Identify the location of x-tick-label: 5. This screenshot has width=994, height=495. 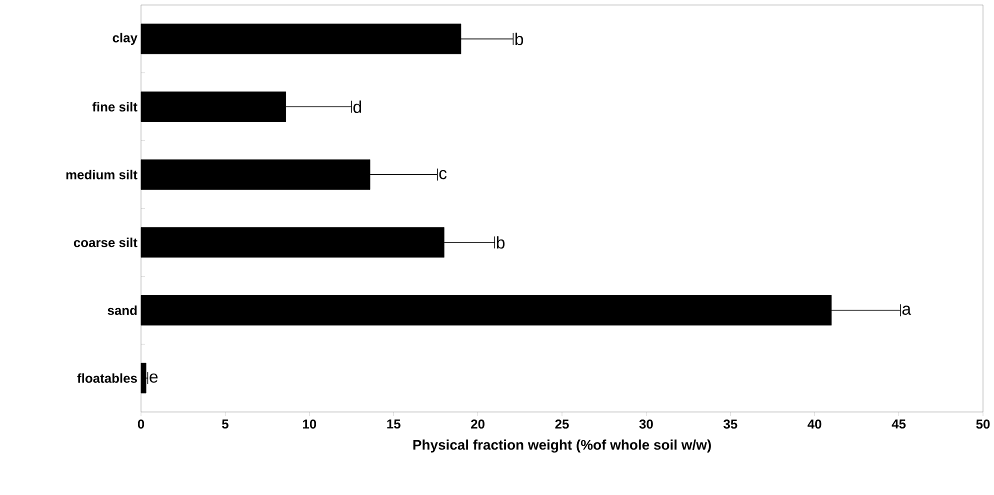
(225, 424).